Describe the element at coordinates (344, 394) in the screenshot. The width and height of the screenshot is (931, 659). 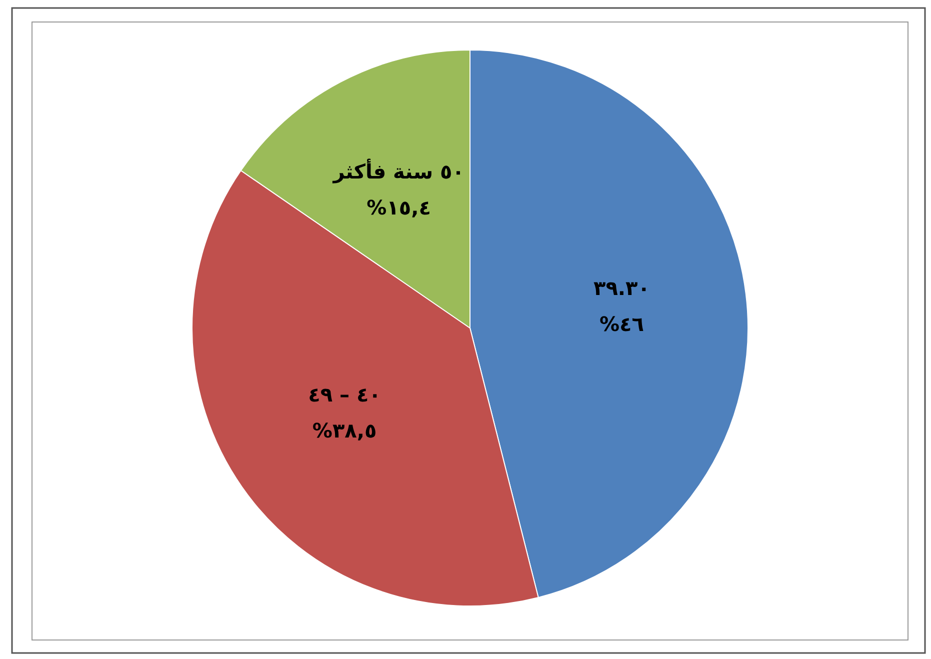
I see `slice-label: ٤٠ – ٤٩` at that location.